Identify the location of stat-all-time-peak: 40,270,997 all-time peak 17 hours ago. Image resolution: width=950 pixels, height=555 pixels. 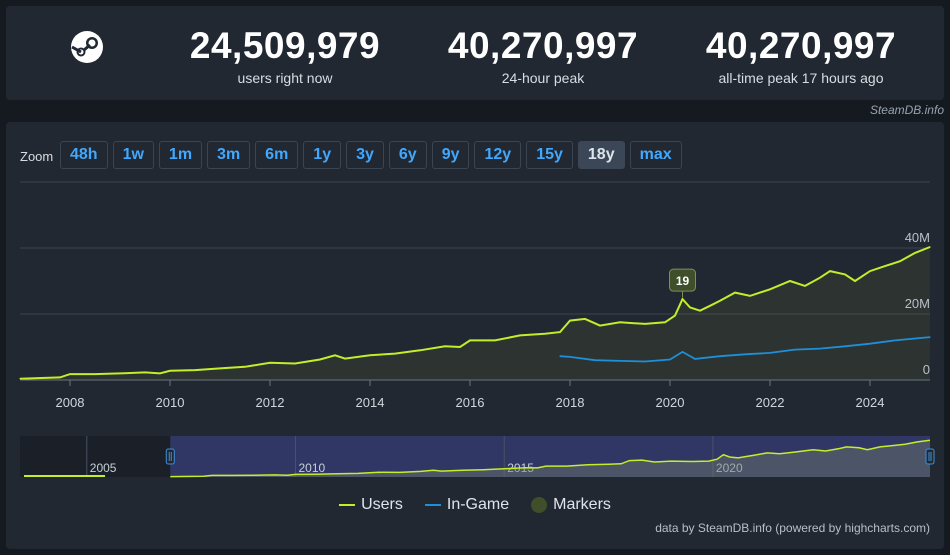
(801, 56).